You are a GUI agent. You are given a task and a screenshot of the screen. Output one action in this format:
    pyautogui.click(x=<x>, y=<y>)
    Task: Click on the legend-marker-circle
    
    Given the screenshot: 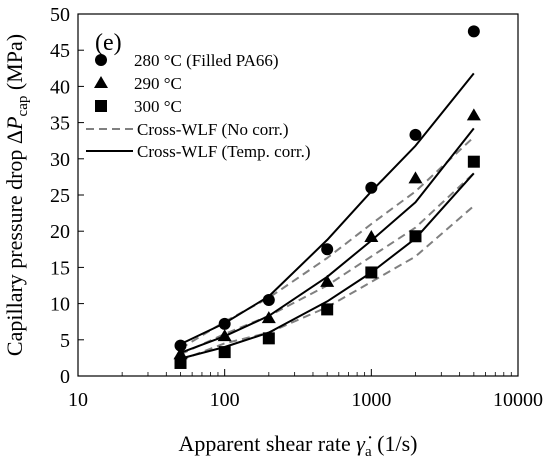 What is the action you would take?
    pyautogui.click(x=101, y=60)
    